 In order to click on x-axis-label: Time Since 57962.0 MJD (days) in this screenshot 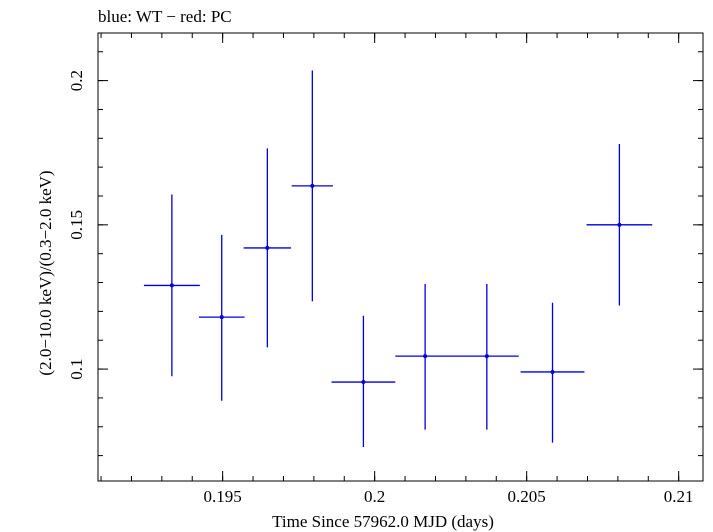, I will do `click(383, 521)`.